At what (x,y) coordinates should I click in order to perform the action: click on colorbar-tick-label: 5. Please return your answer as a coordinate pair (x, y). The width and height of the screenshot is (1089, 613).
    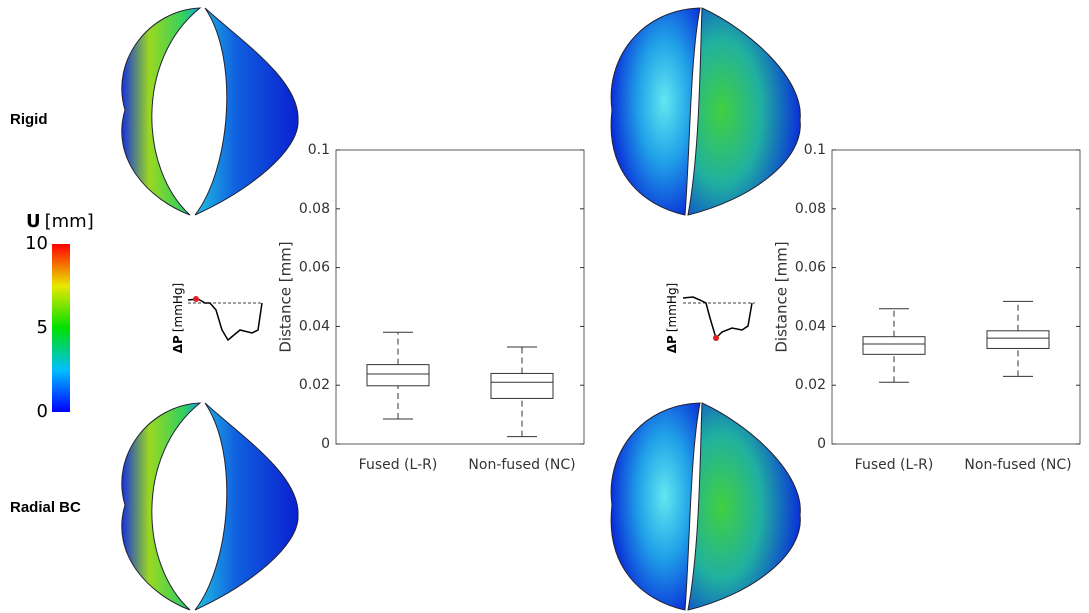
    Looking at the image, I should click on (42, 327).